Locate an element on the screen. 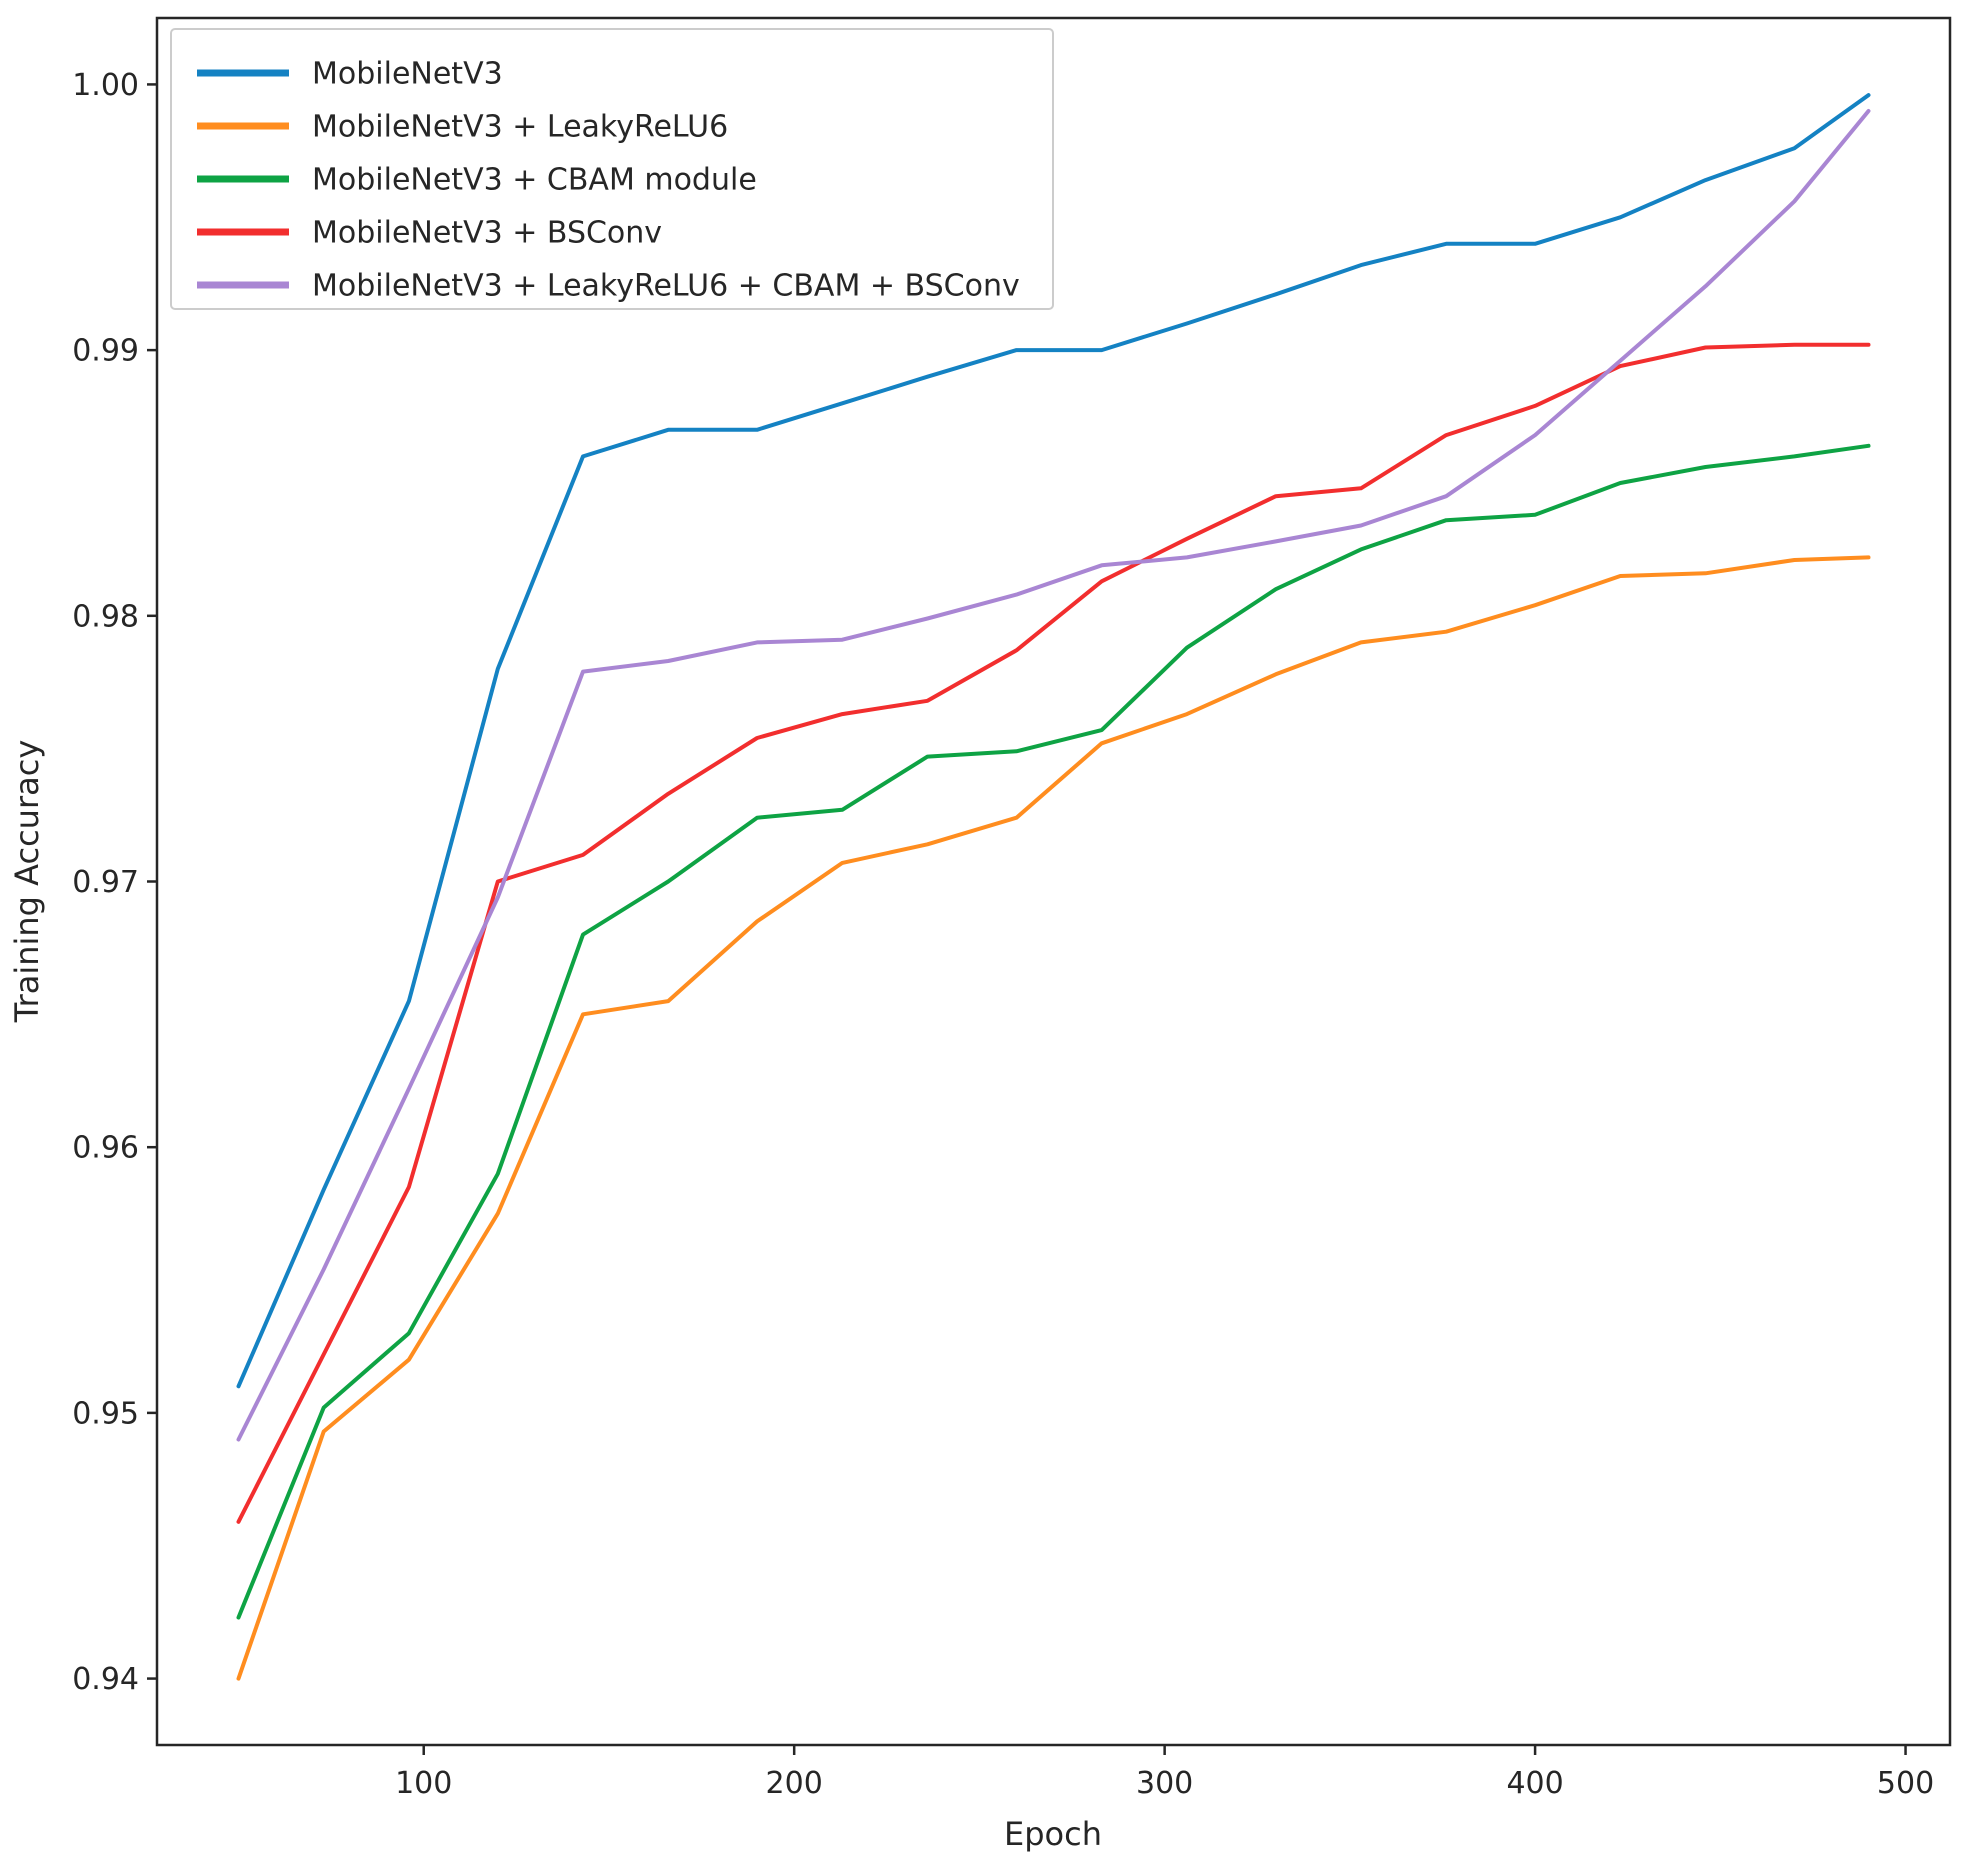  legend-item: MobileNetV3 + CBAM module is located at coordinates (477, 180).